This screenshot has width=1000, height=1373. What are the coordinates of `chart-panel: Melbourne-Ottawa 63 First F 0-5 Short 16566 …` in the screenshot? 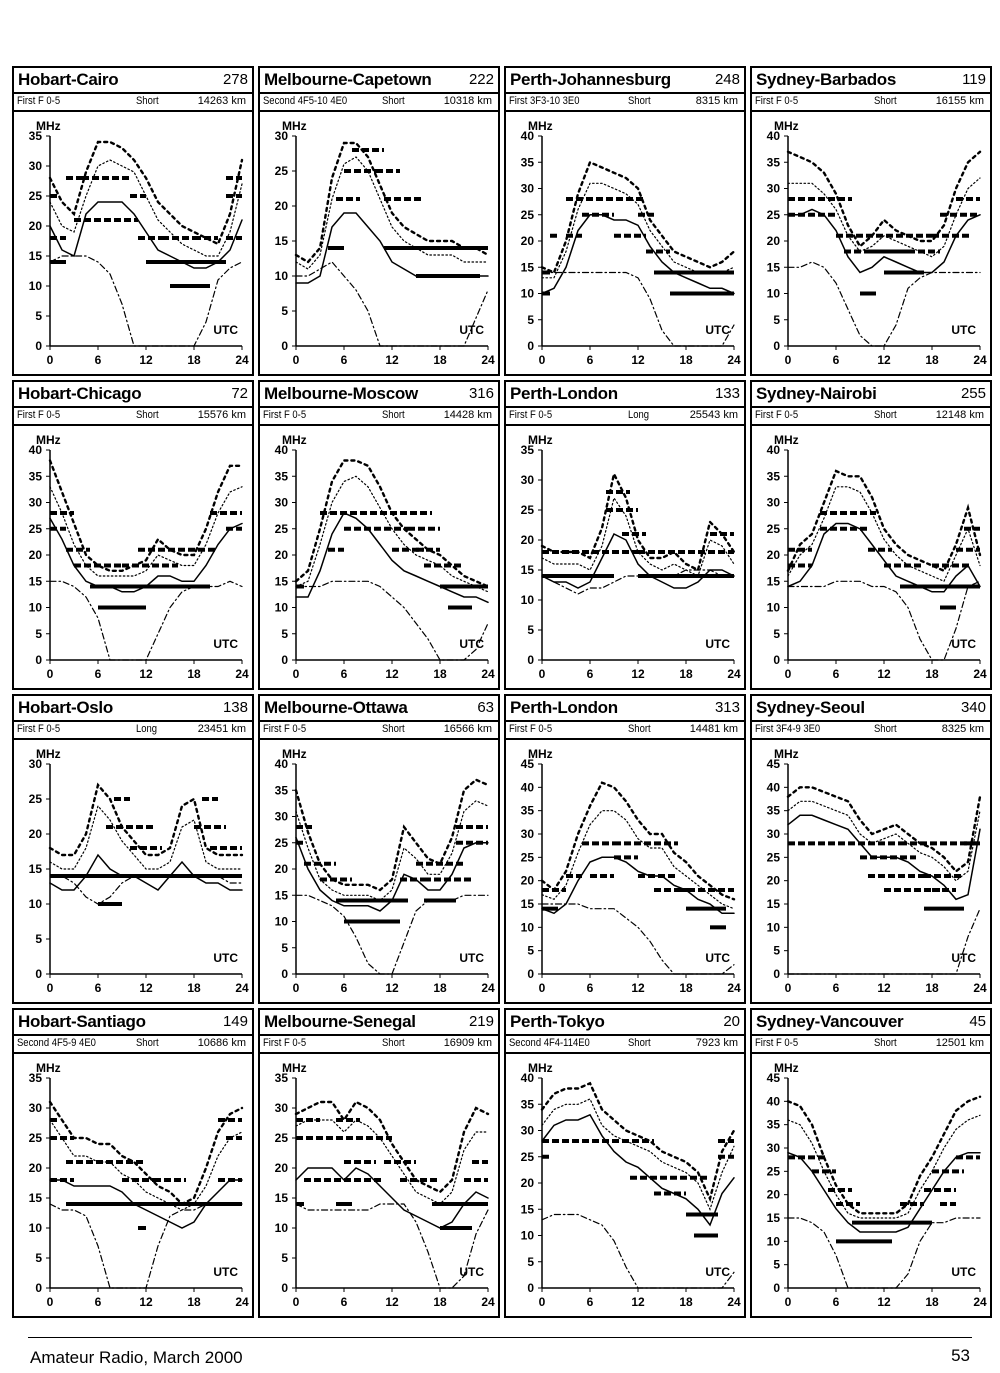 It's located at (379, 849).